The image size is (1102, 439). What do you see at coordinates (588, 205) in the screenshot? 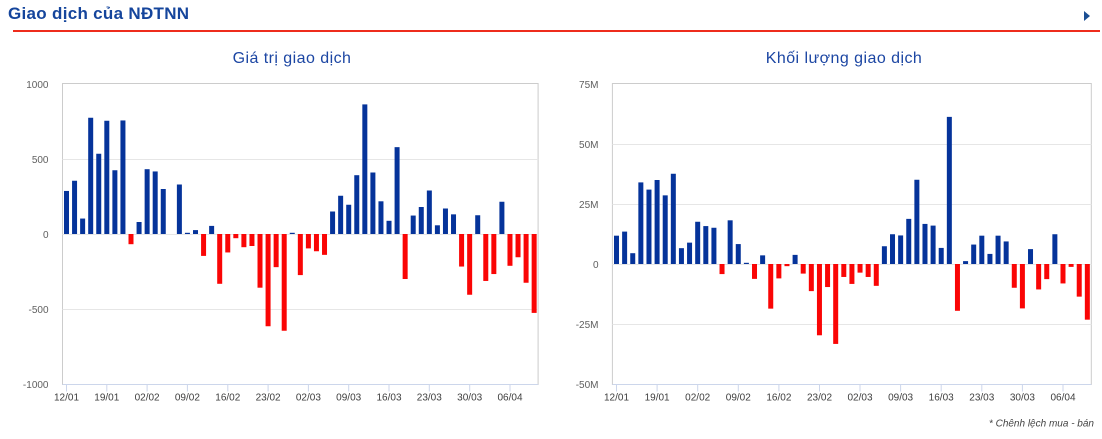
I see `svg-text: 25M` at bounding box center [588, 205].